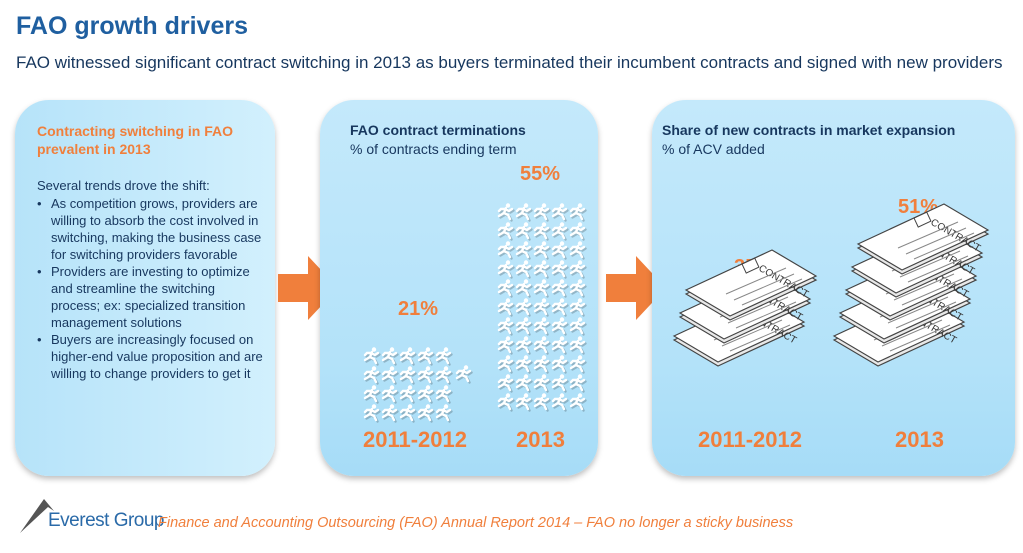 The image size is (1023, 553). Describe the element at coordinates (438, 130) in the screenshot. I see `chart-title: FAO contract terminations` at that location.